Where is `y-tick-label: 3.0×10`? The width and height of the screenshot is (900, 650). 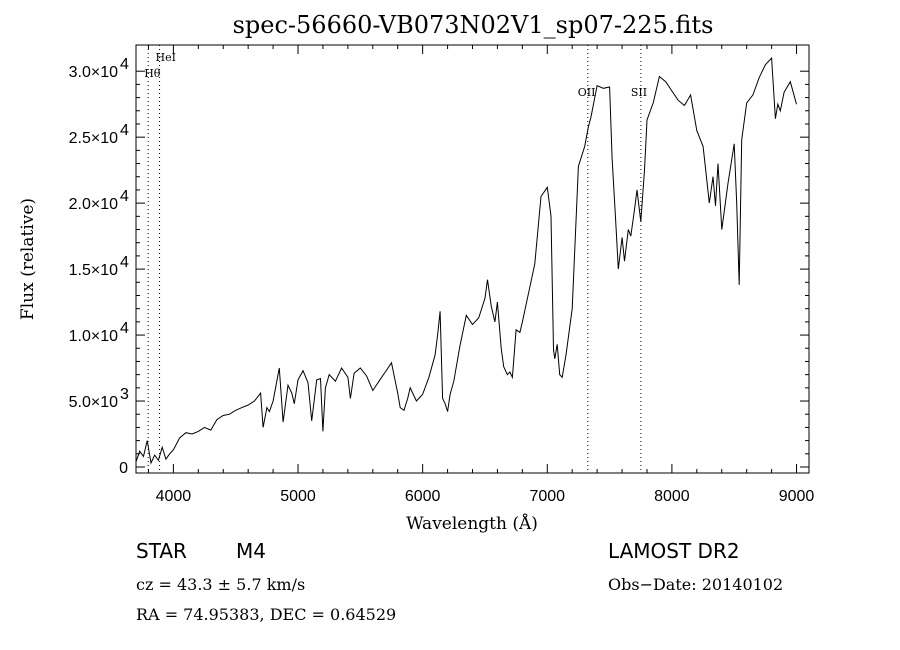
y-tick-label: 3.0×10 is located at coordinates (93, 72).